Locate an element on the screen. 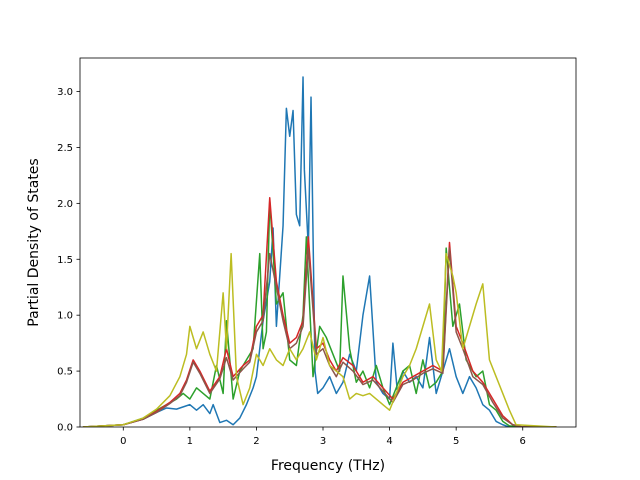  y-tick-label: 2.0 is located at coordinates (65, 204).